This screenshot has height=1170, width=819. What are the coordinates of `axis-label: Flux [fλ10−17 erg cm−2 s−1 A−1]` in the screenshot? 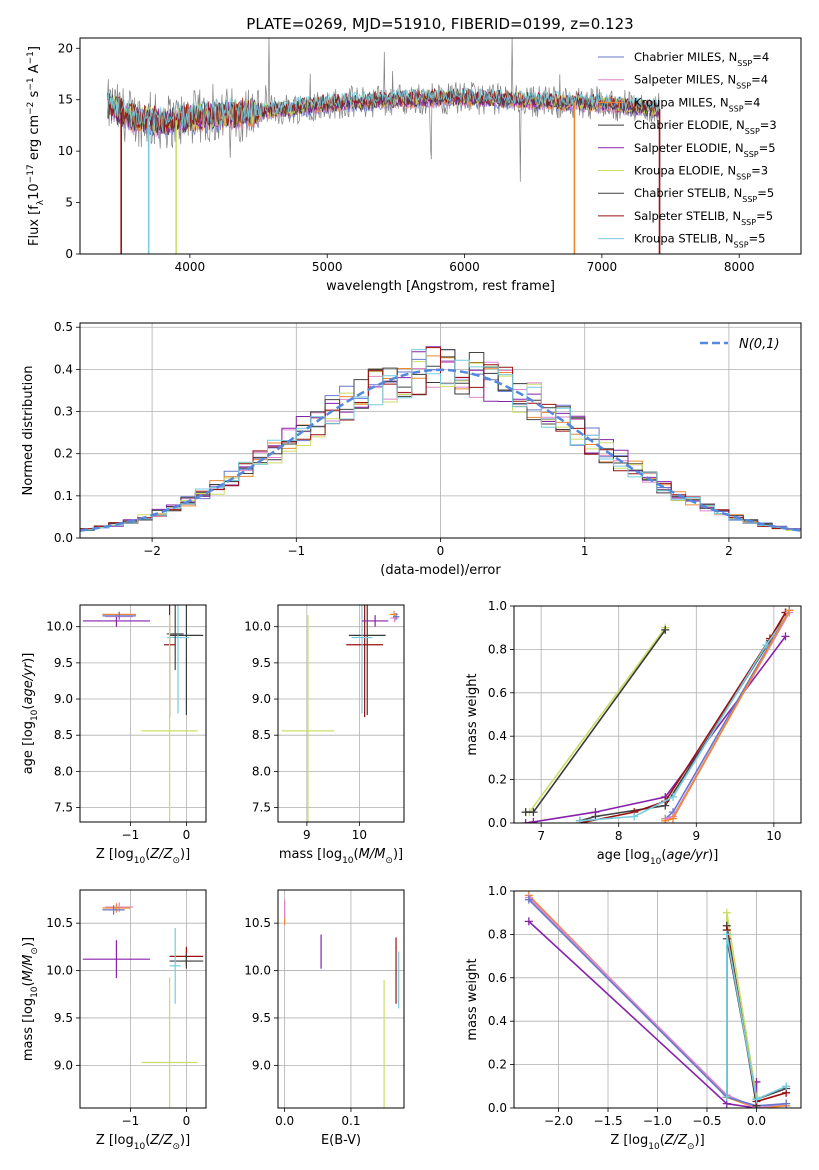 It's located at (36, 146).